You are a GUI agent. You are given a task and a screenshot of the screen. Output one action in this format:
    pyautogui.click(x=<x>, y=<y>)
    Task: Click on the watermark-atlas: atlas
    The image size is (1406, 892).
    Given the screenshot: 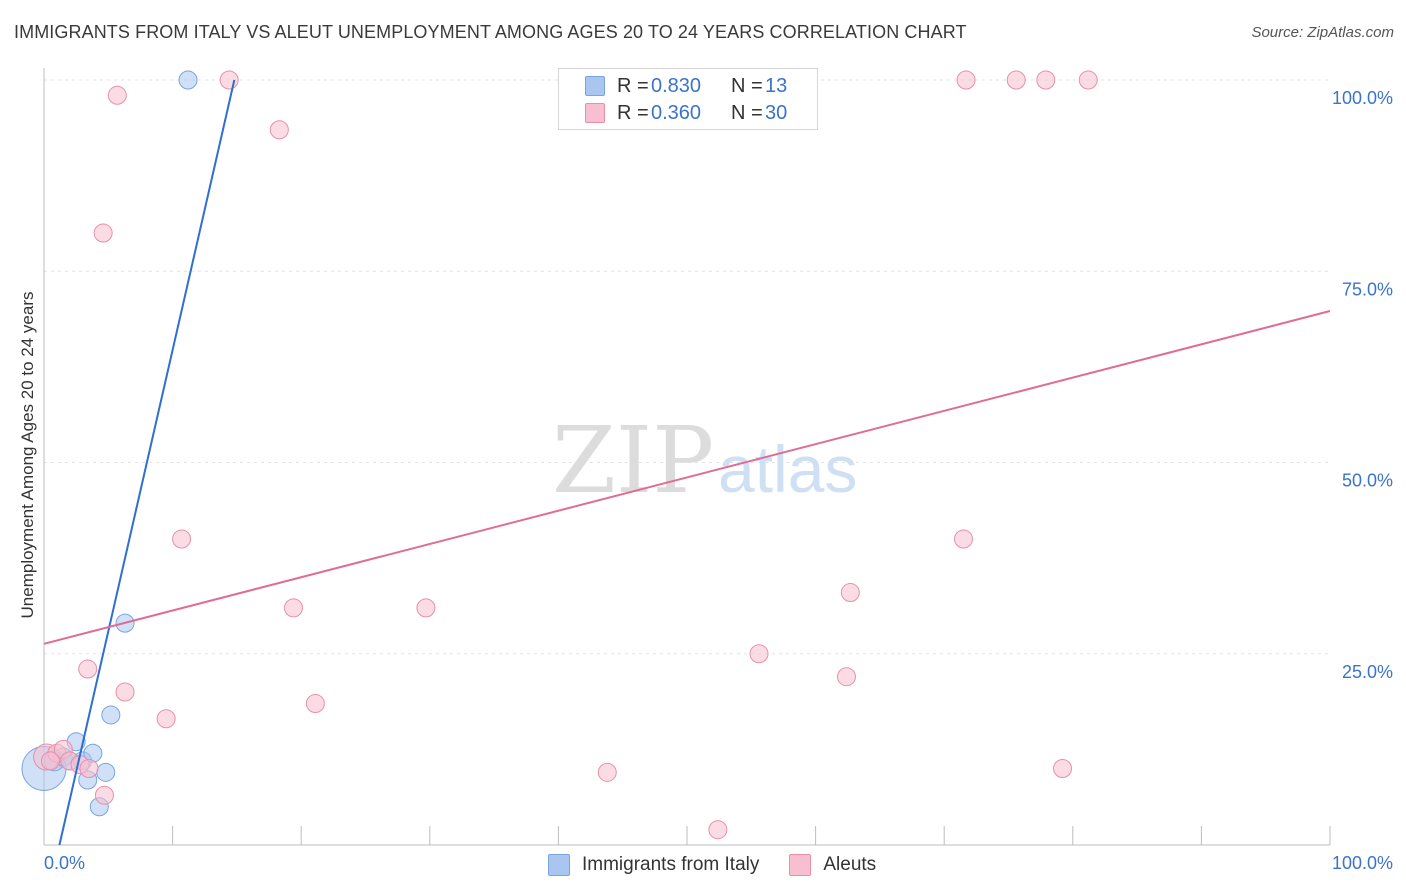 What is the action you would take?
    pyautogui.click(x=787, y=469)
    